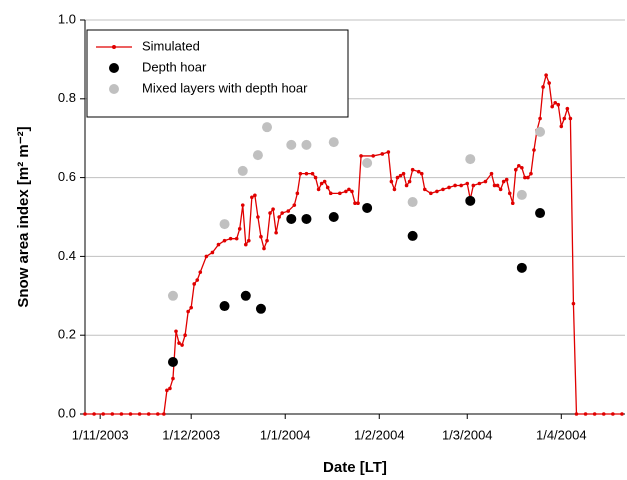  I want to click on legend-marker, so click(114, 89).